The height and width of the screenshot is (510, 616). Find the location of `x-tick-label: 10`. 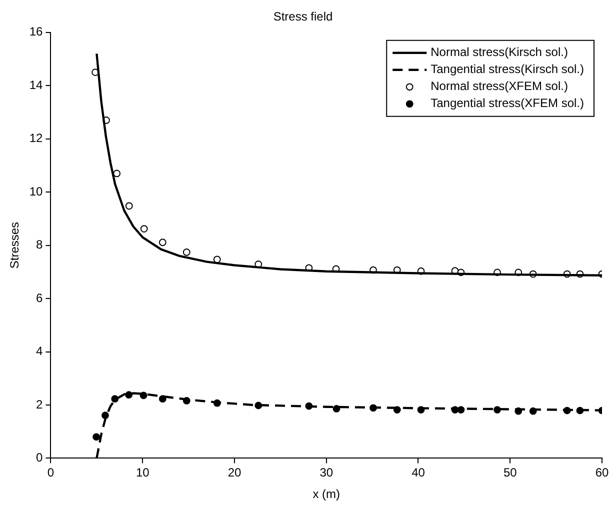

x-tick-label: 10 is located at coordinates (143, 473).